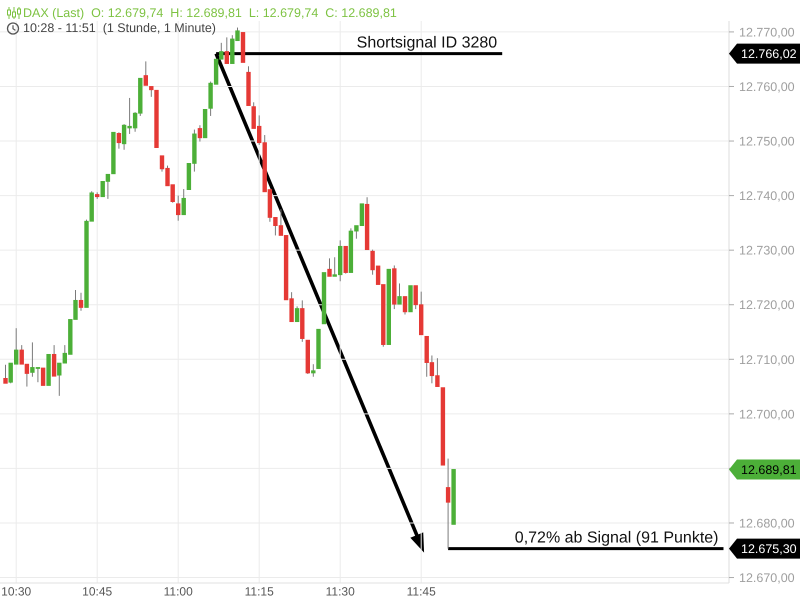 This screenshot has height=600, width=800. I want to click on y-tick-label: 12.700,00, so click(767, 414).